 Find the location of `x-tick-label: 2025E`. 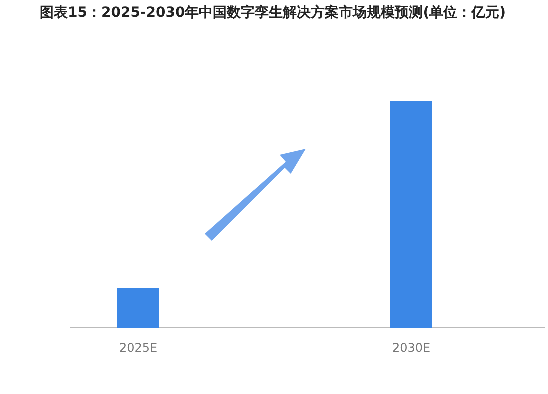

x-tick-label: 2025E is located at coordinates (138, 348).